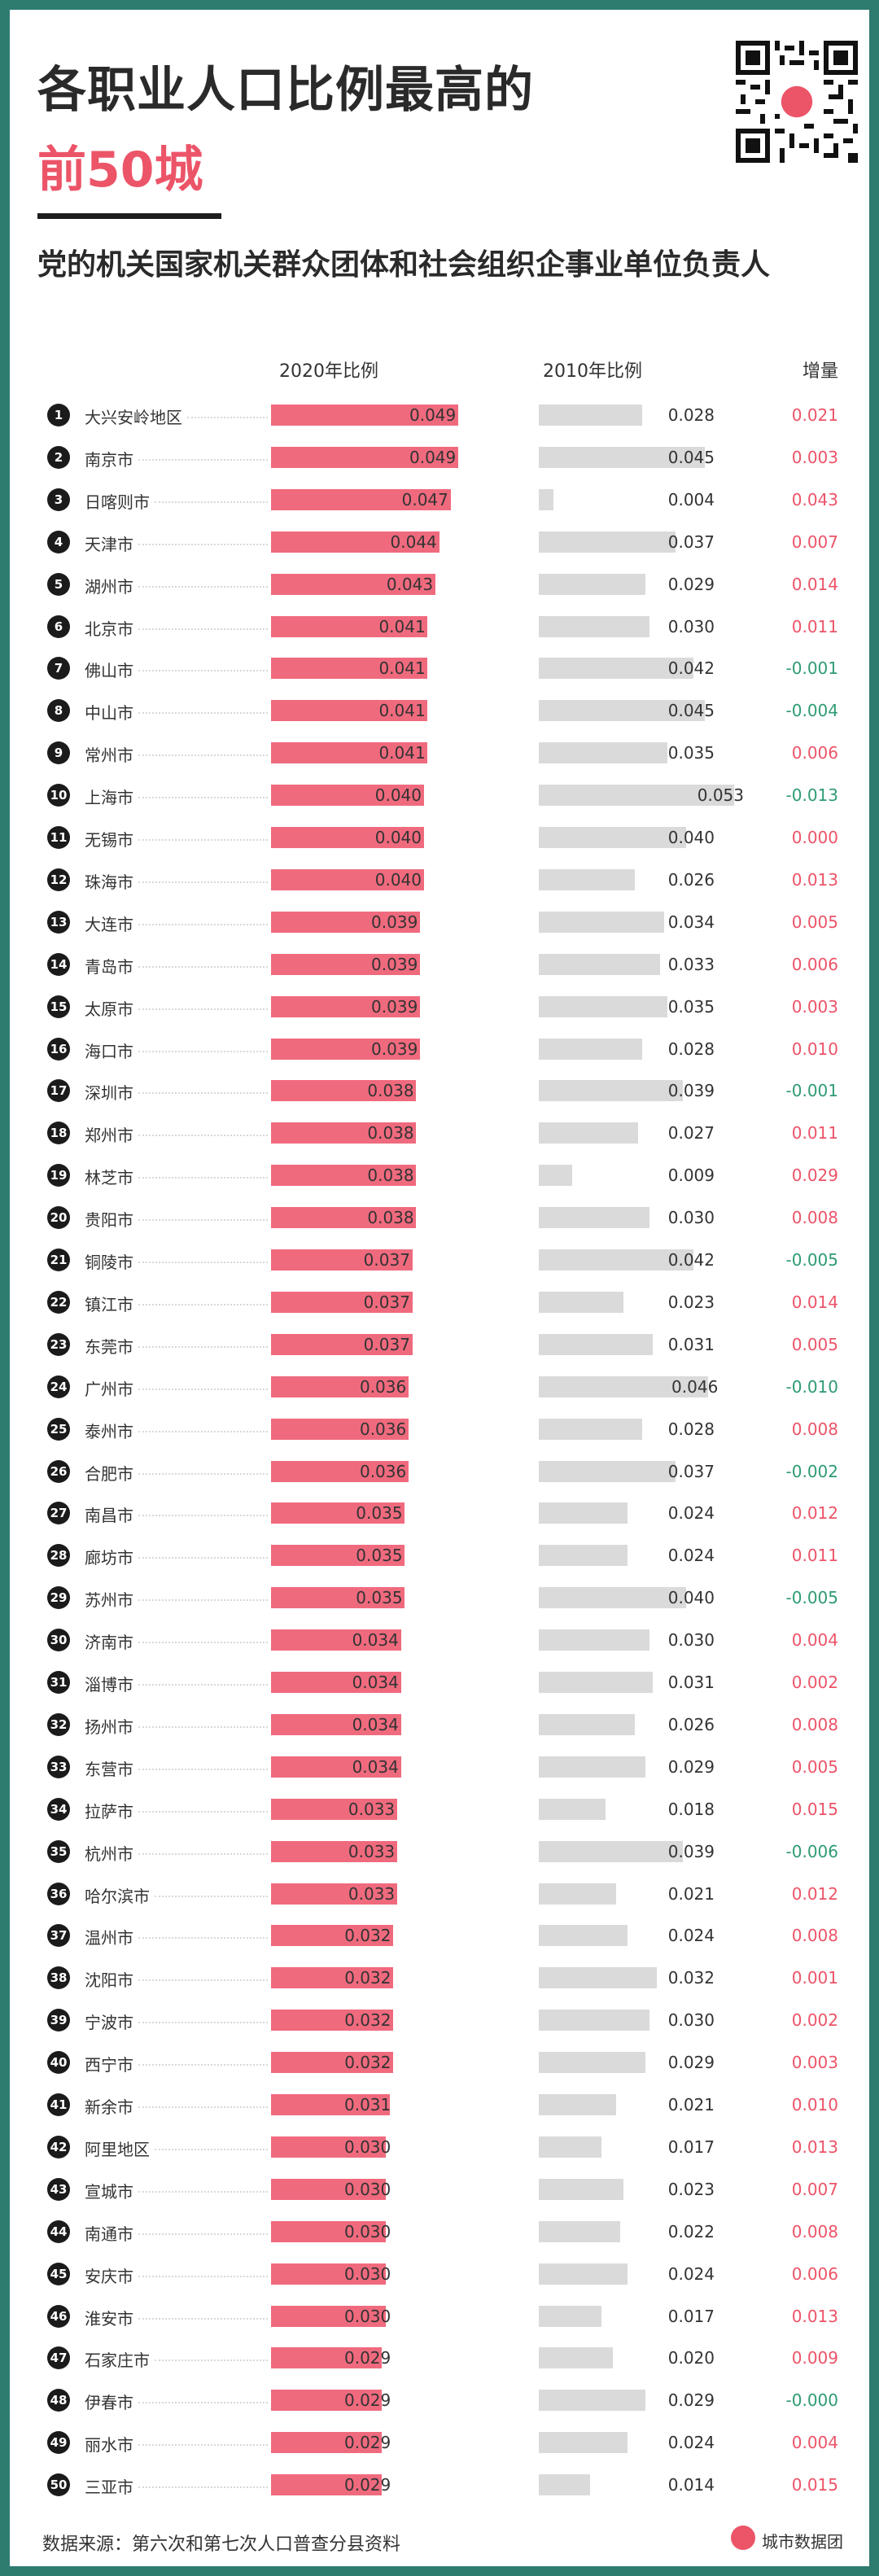 The height and width of the screenshot is (2576, 879). I want to click on rank-badge: 35, so click(58, 1851).